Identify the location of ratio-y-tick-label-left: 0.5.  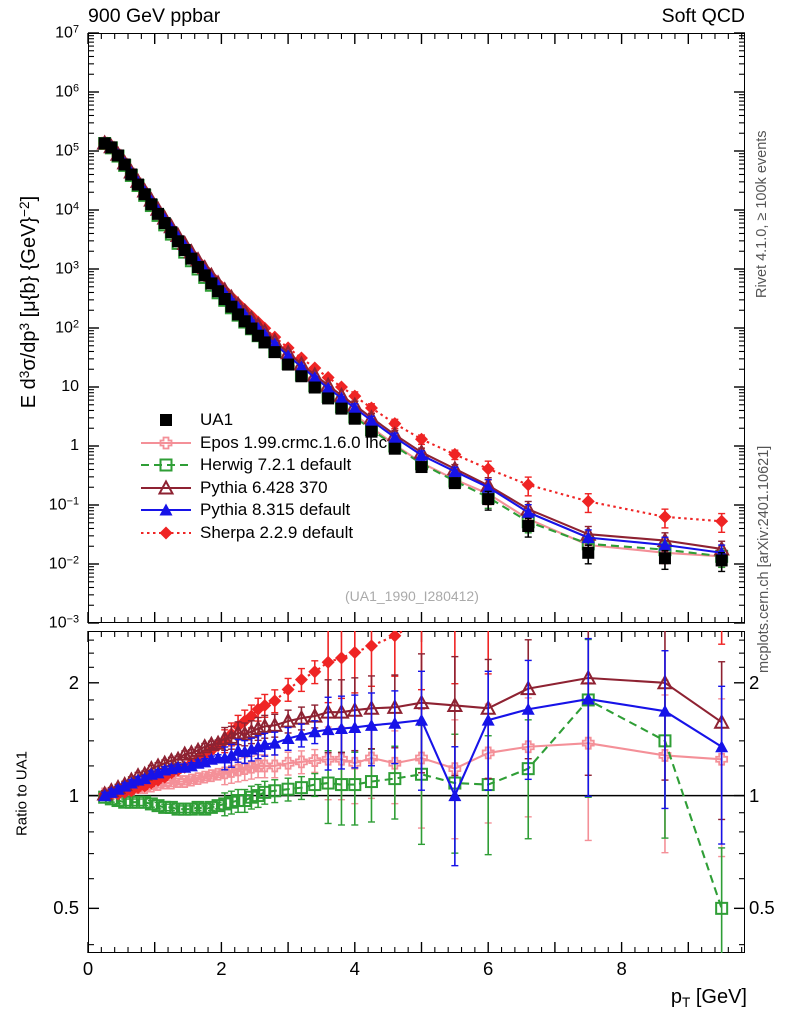
(66, 908).